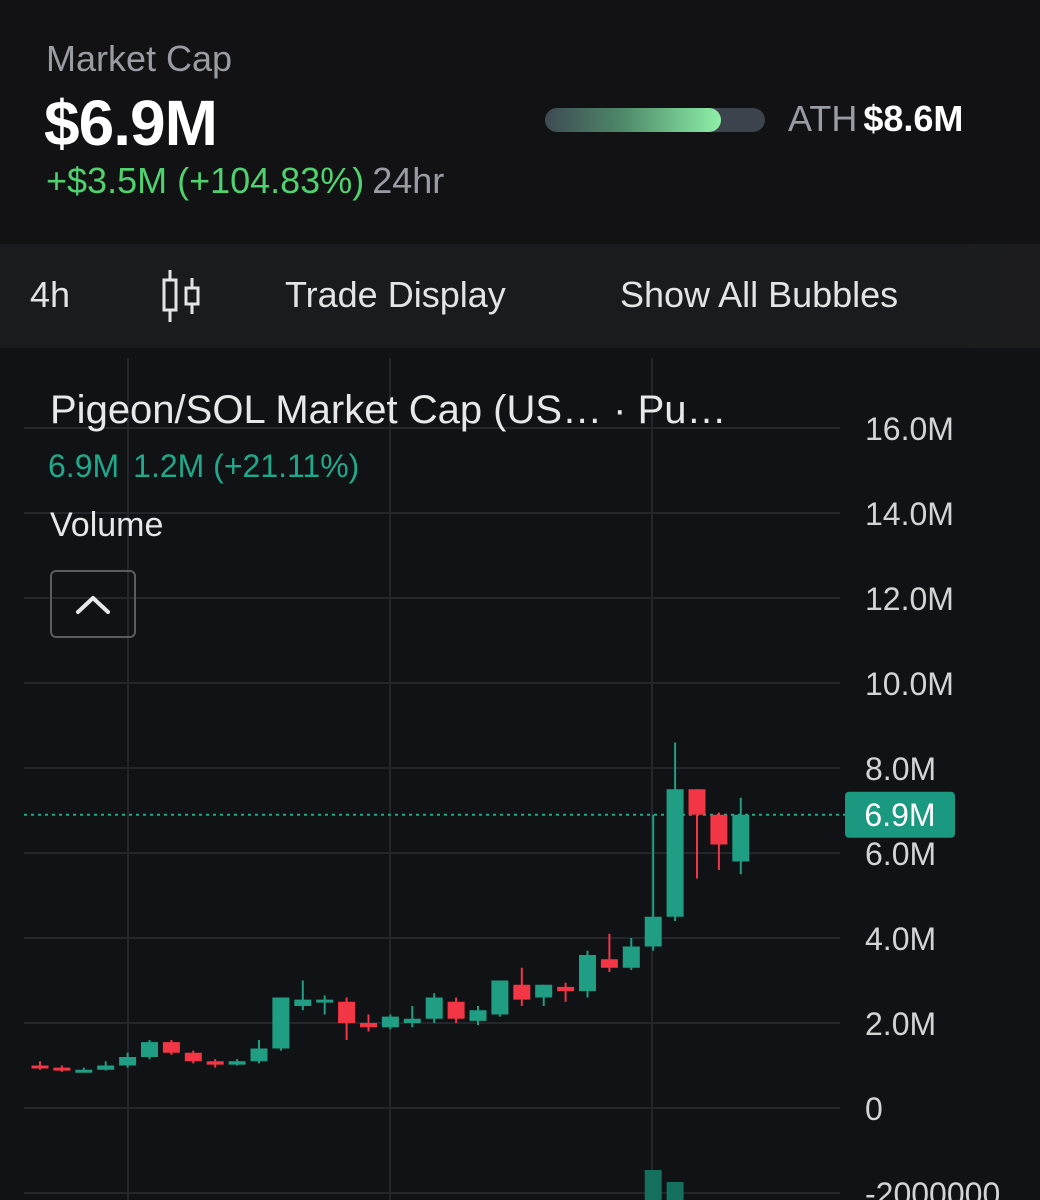  Describe the element at coordinates (909, 514) in the screenshot. I see `y-axis-tick-label: 14.0M` at that location.